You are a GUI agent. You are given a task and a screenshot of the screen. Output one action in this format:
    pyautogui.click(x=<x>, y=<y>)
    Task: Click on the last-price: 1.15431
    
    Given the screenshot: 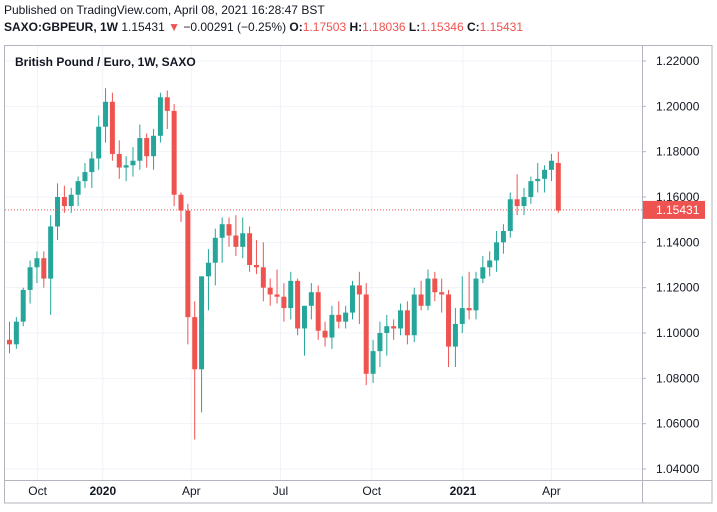 What is the action you would take?
    pyautogui.click(x=143, y=27)
    